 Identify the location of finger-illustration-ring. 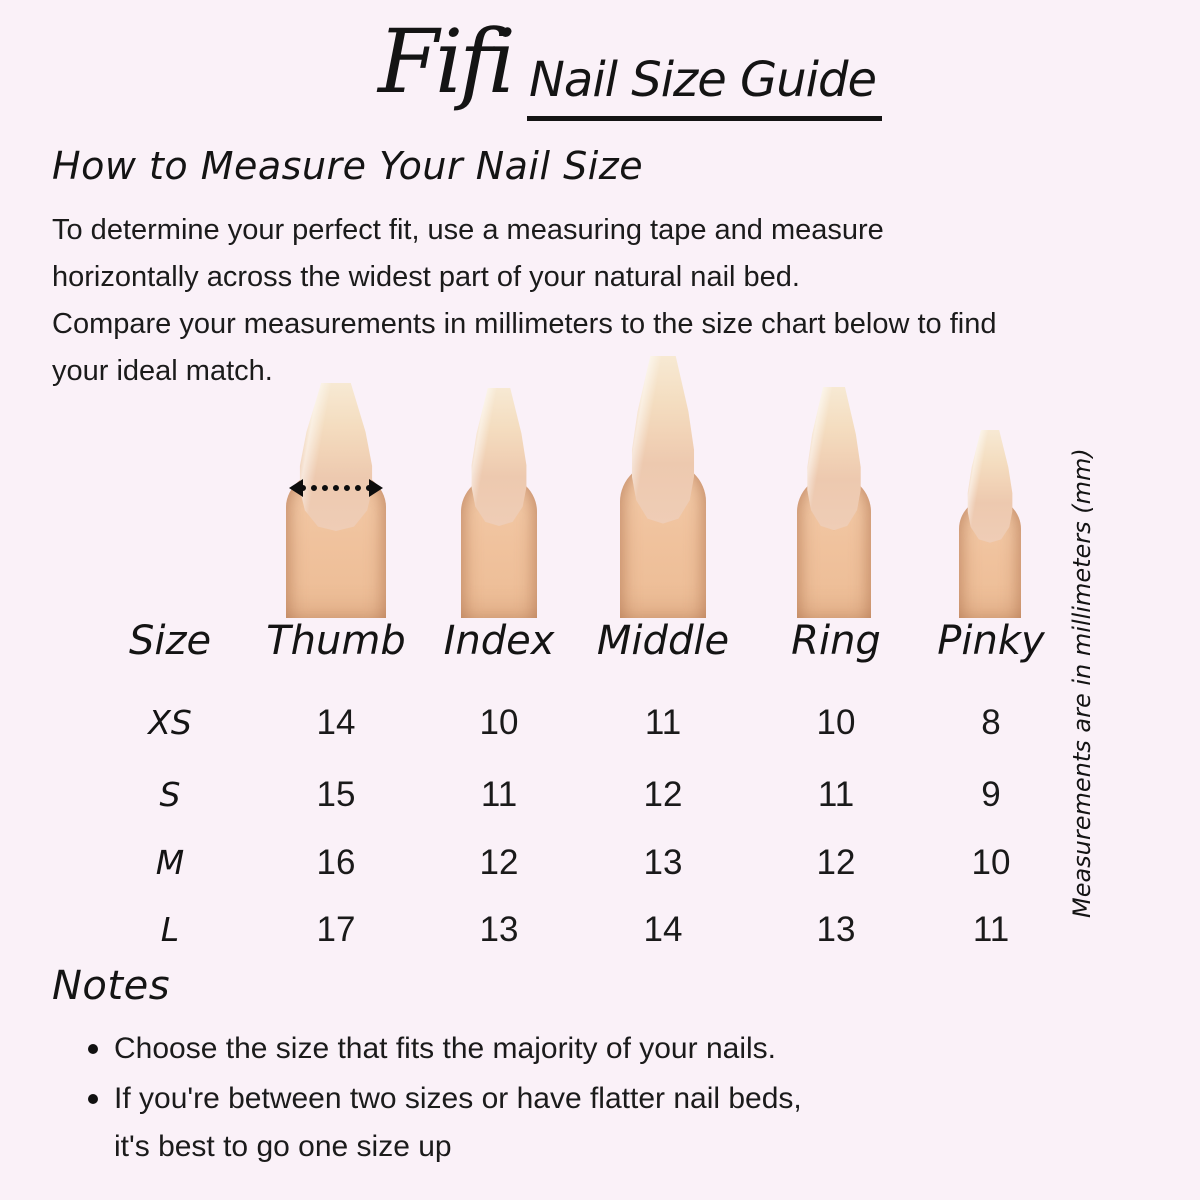
(834, 502).